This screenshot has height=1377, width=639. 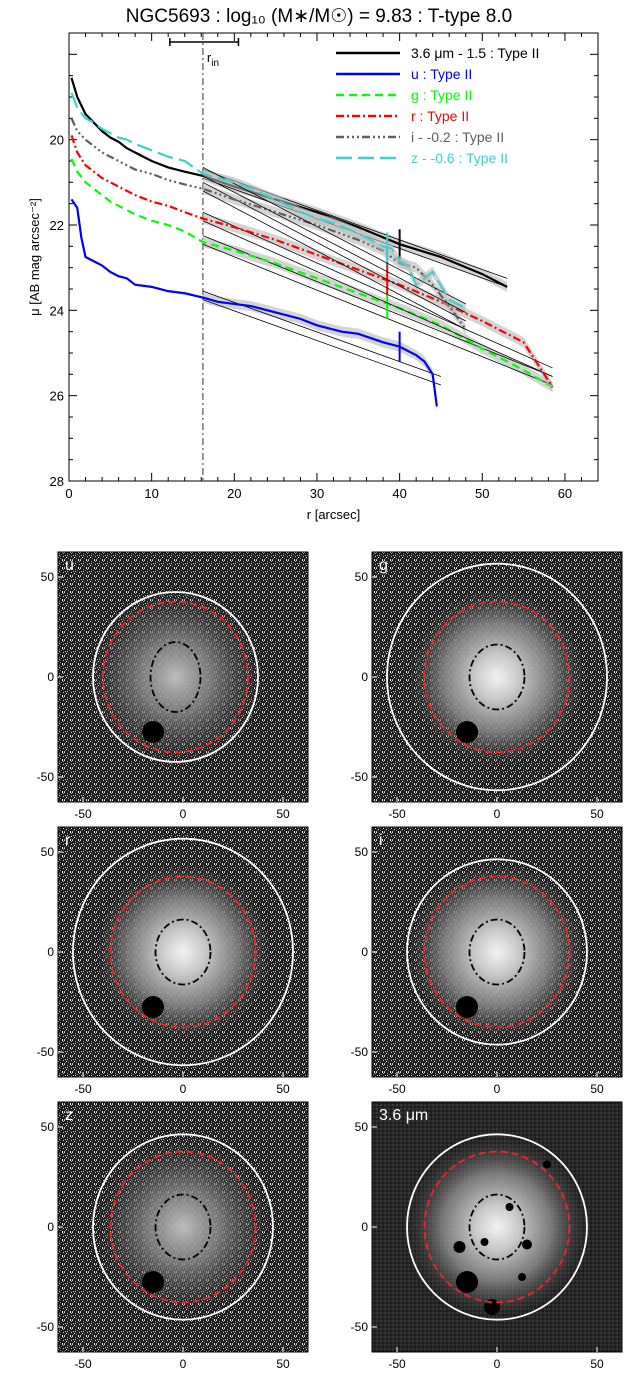 I want to click on legend-label: g : Type II, so click(x=441, y=95).